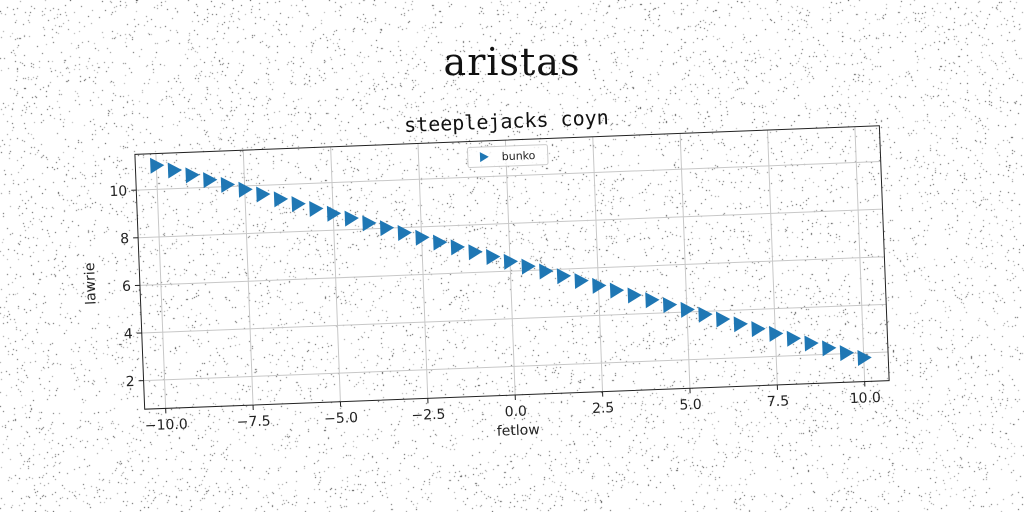 The image size is (1024, 512). Describe the element at coordinates (166, 426) in the screenshot. I see `x-tick-label: −10.0` at that location.